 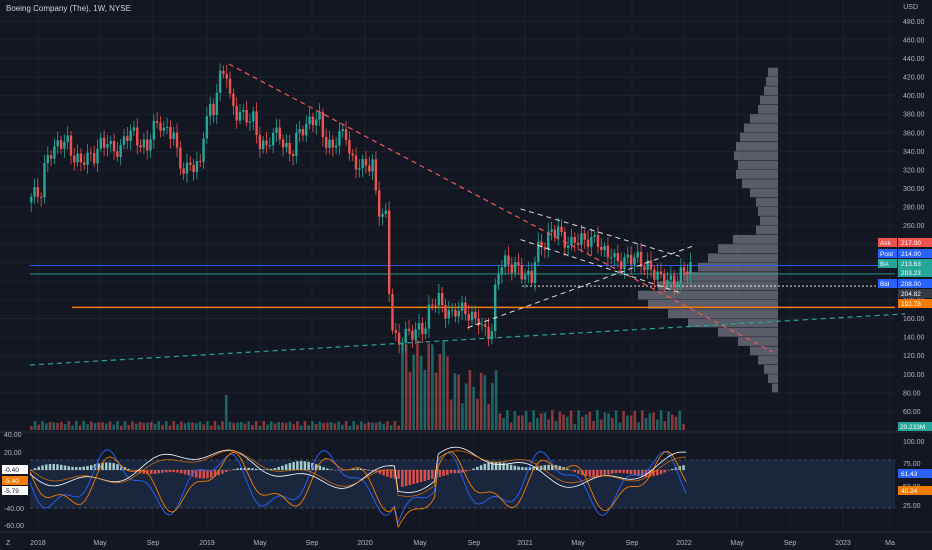 I want to click on price-tick-label: 160.00, so click(x=914, y=319).